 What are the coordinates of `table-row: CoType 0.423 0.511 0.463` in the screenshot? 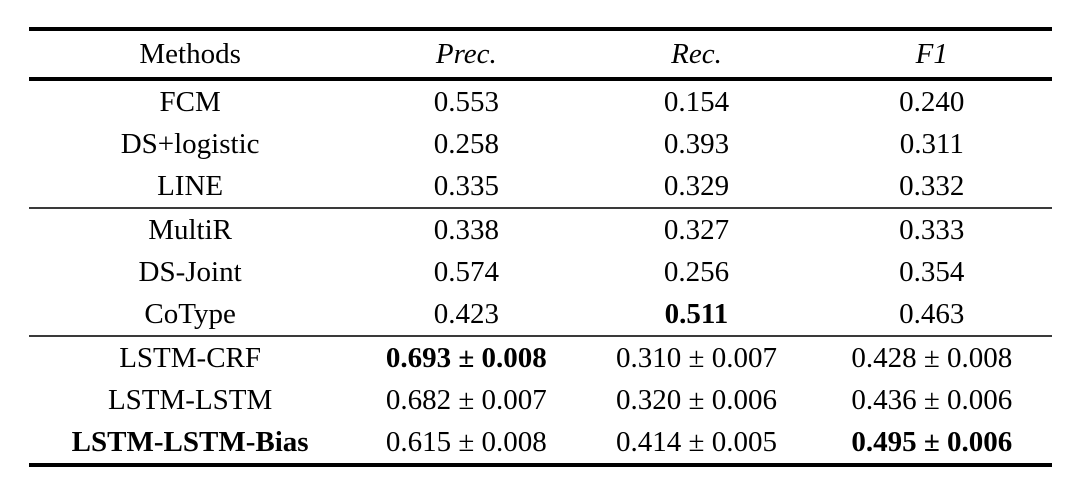 It's located at (540, 314).